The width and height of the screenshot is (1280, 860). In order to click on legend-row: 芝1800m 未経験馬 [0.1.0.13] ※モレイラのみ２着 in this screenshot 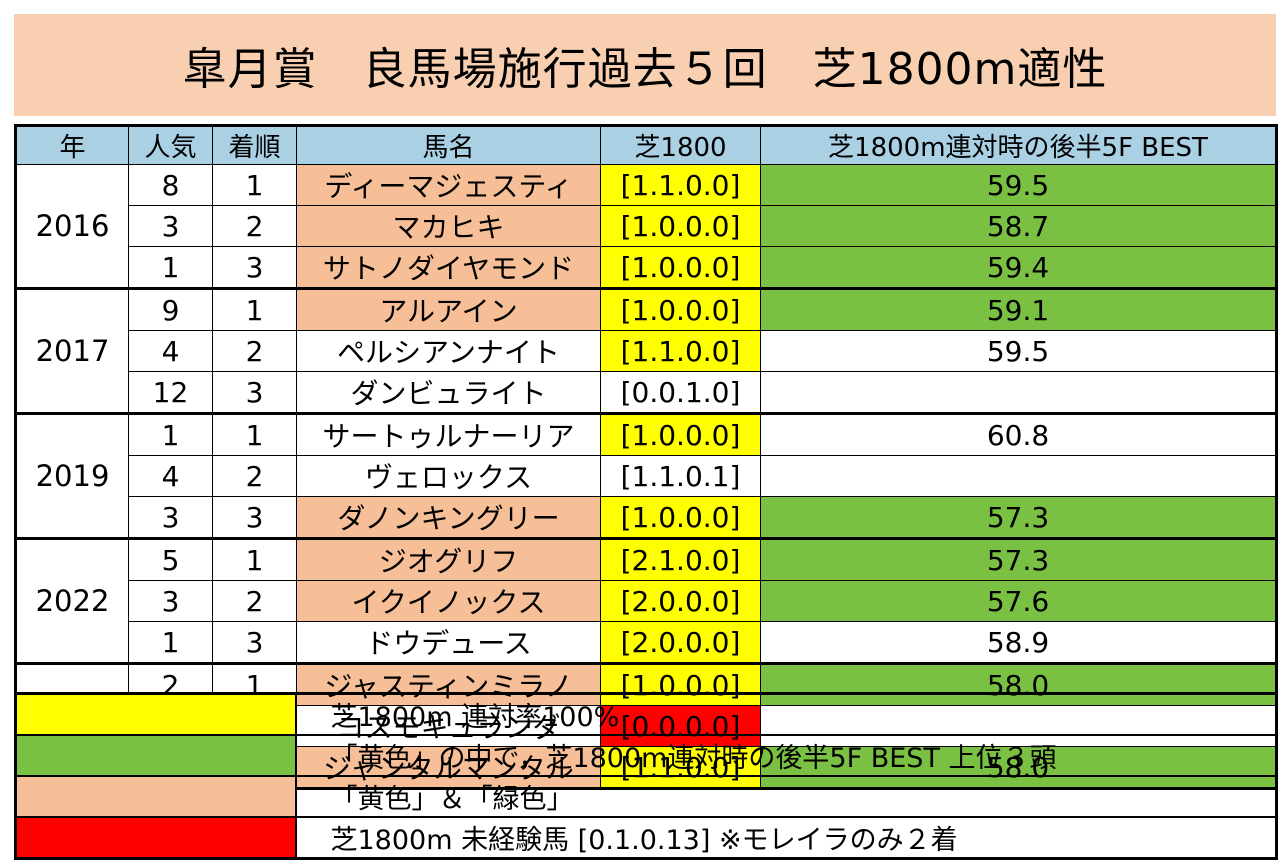, I will do `click(646, 838)`.